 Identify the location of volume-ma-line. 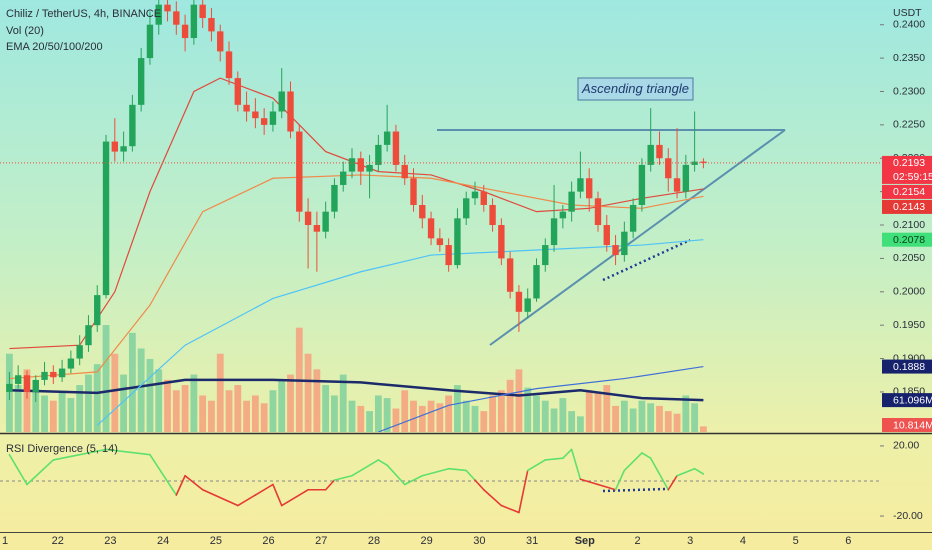
(356, 390).